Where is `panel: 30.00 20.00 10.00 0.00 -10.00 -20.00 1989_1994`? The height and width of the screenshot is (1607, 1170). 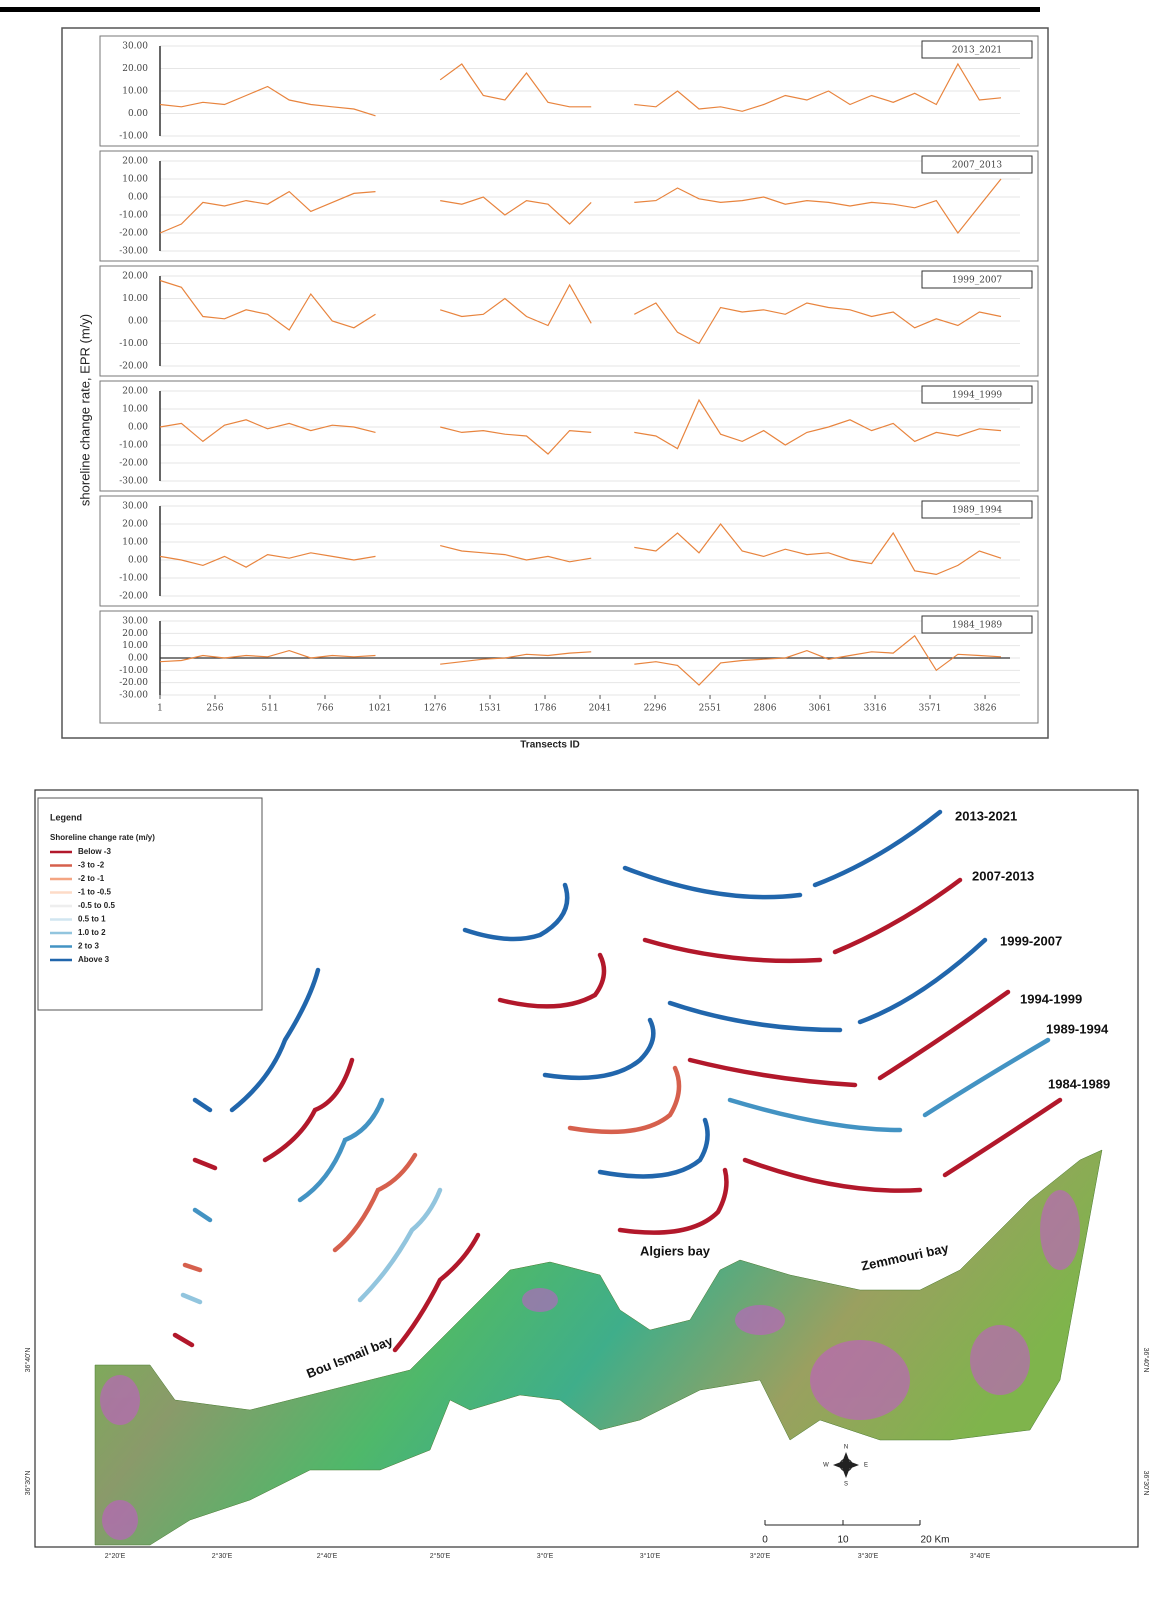
panel: 30.00 20.00 10.00 0.00 -10.00 -20.00 1989_1994 is located at coordinates (569, 551).